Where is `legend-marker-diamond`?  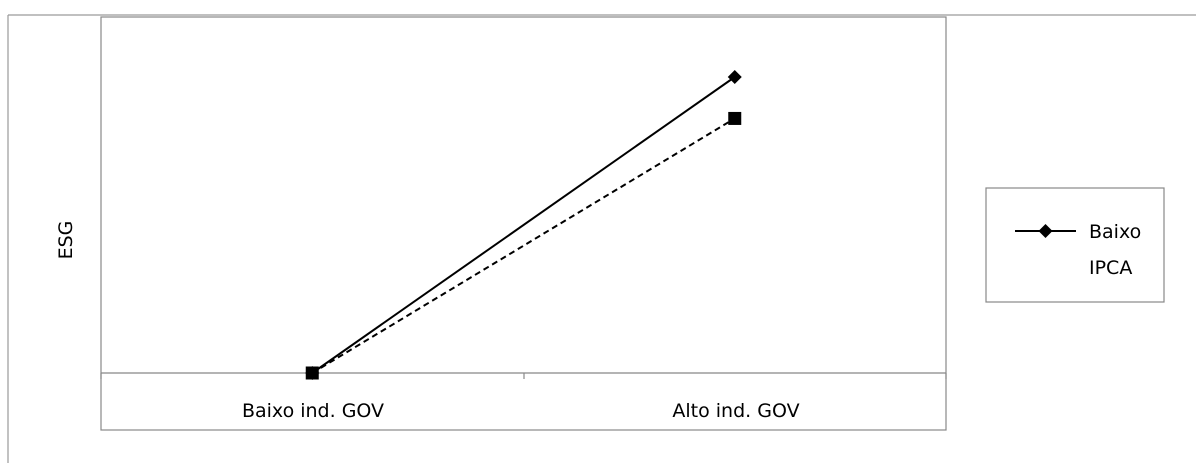
legend-marker-diamond is located at coordinates (1045, 231).